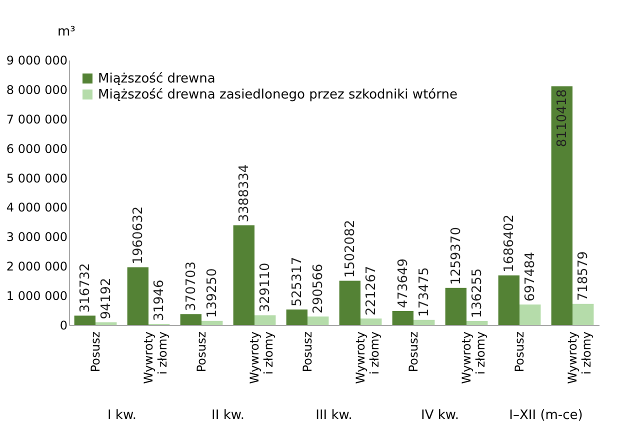 This screenshot has height=443, width=628. What do you see at coordinates (530, 277) in the screenshot?
I see `data-label: 697484` at bounding box center [530, 277].